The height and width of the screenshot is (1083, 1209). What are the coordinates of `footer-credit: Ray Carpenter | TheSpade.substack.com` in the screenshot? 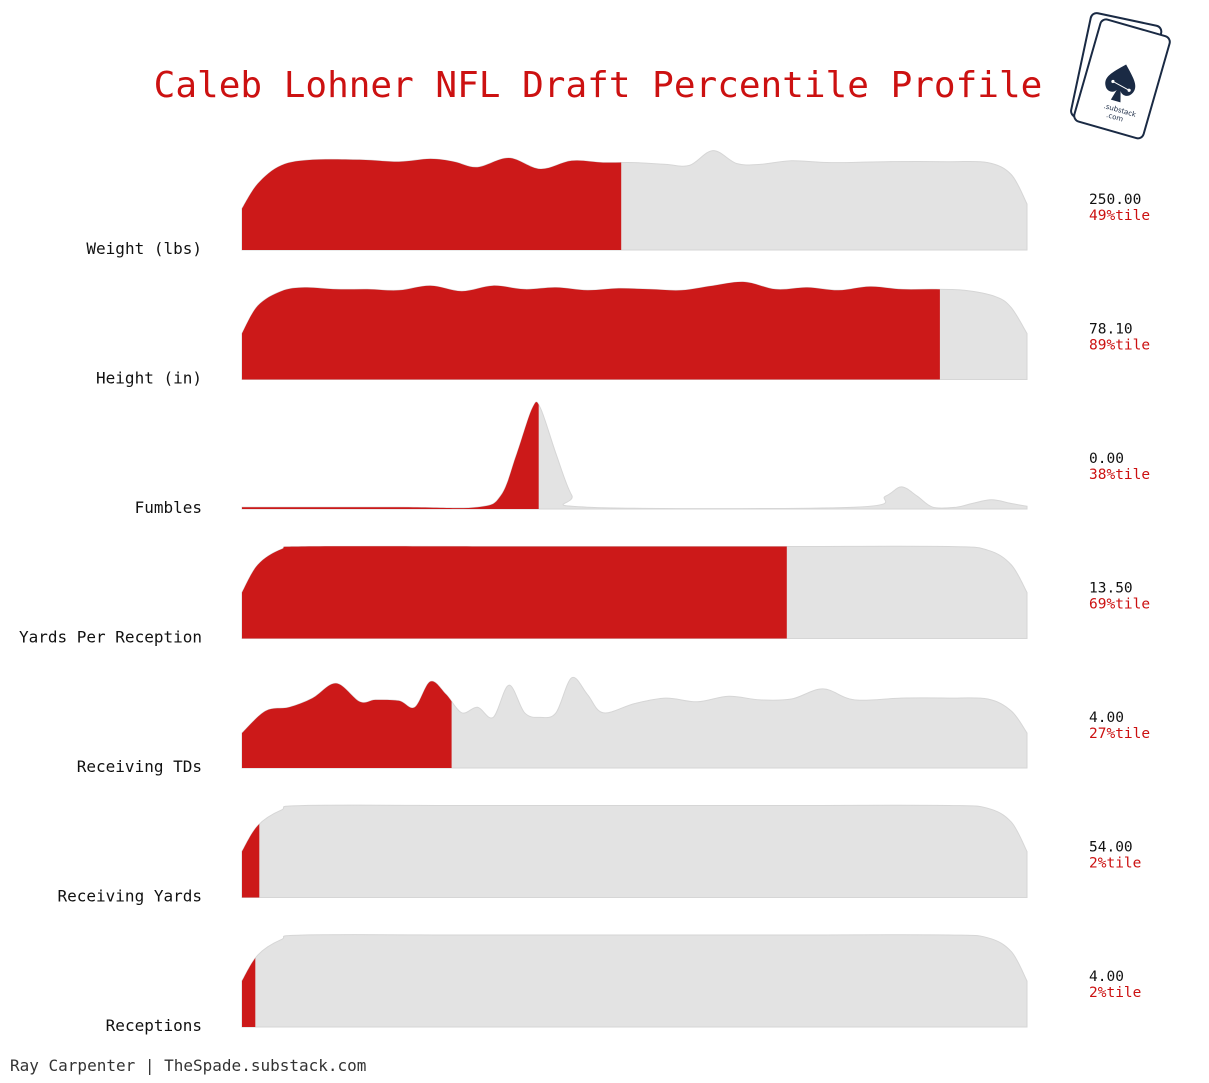 It's located at (188, 1065).